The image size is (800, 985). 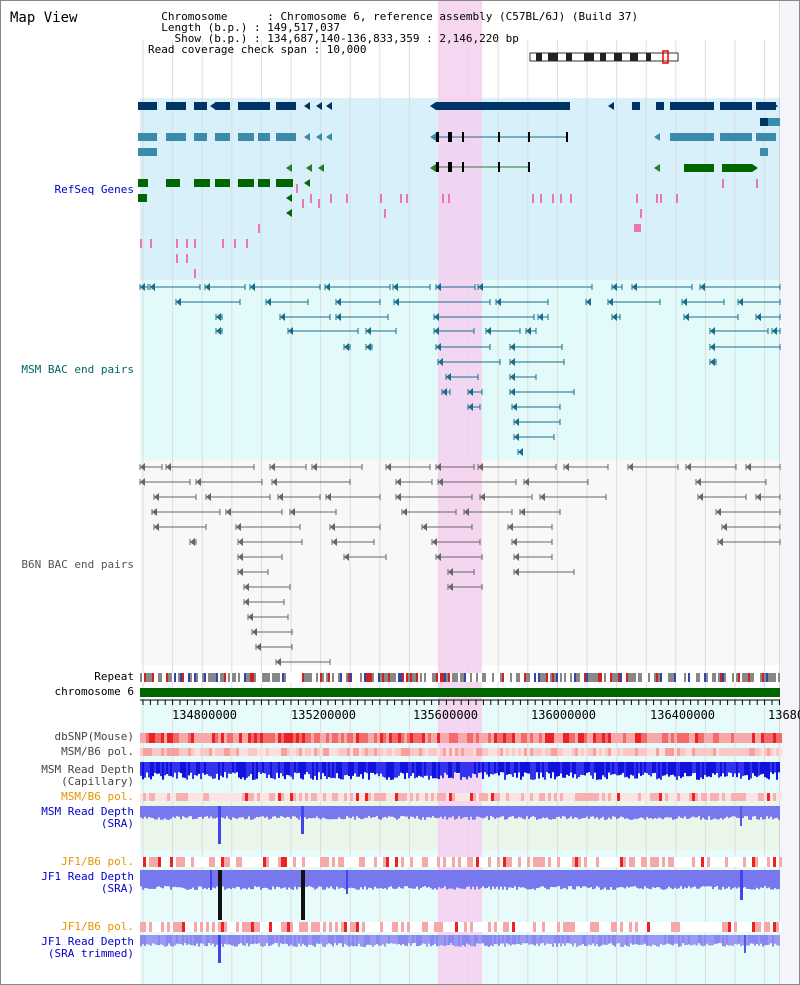 I want to click on msm-b6-pol-label-2: MSM/B6 pol., so click(x=97, y=796).